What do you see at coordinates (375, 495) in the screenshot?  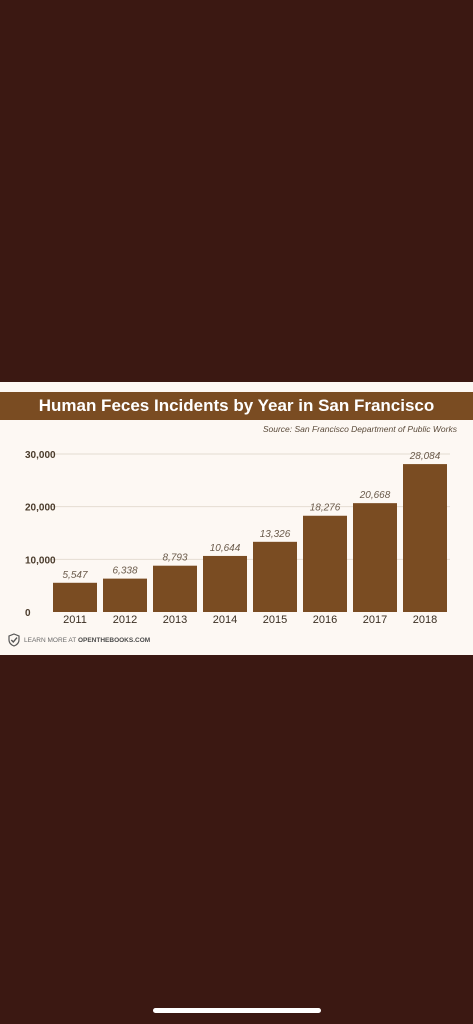 I see `data-label: 20,668` at bounding box center [375, 495].